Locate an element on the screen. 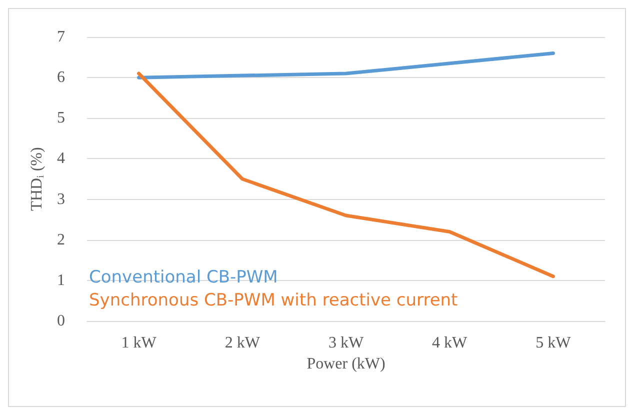  text: Conventional CB-PWM is located at coordinates (183, 278).